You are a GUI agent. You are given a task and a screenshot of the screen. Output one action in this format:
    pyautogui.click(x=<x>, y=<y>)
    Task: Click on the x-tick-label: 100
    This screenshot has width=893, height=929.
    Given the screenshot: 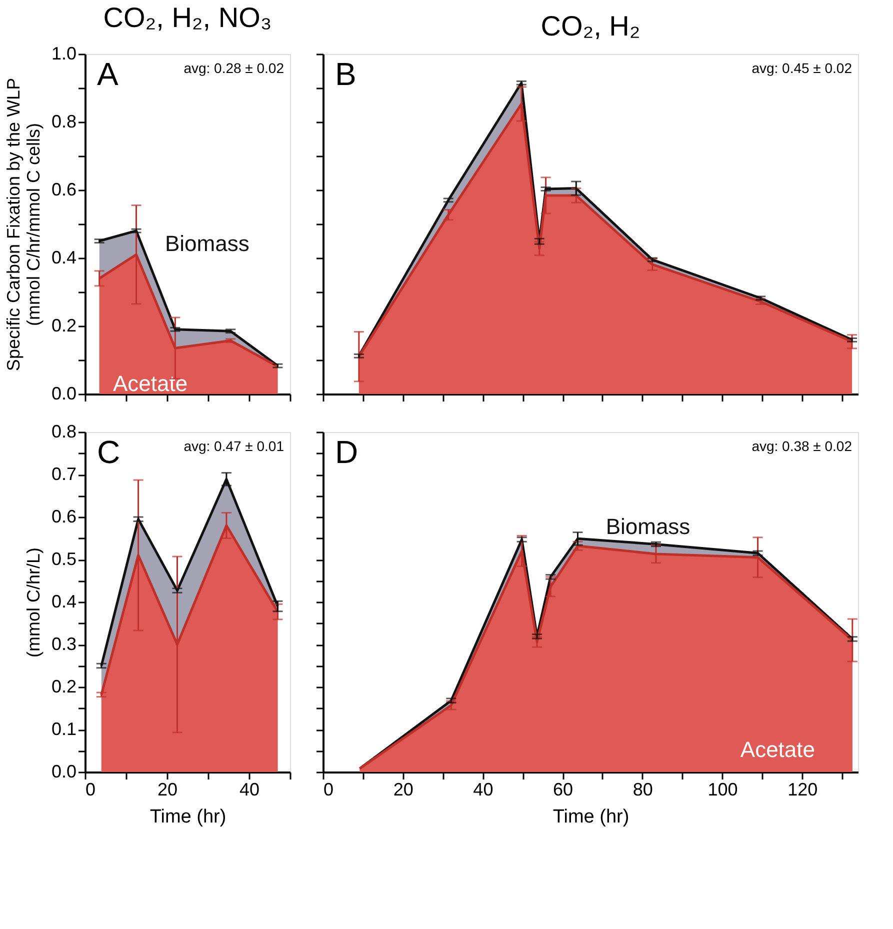 What is the action you would take?
    pyautogui.click(x=723, y=790)
    